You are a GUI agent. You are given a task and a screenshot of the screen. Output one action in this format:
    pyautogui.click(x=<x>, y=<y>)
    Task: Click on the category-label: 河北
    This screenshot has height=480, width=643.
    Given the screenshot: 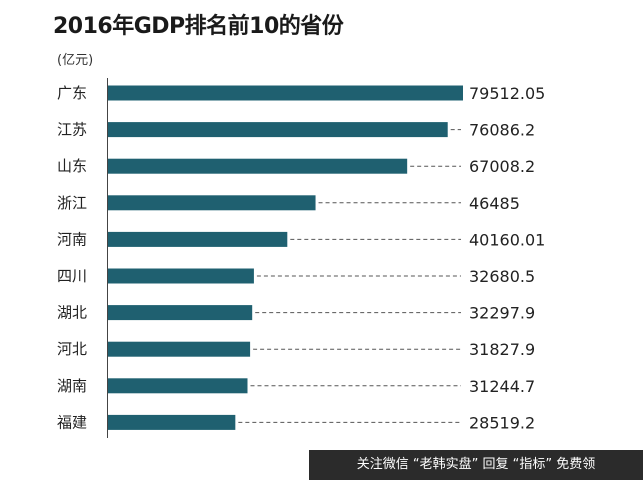 What is the action you would take?
    pyautogui.click(x=72, y=349)
    